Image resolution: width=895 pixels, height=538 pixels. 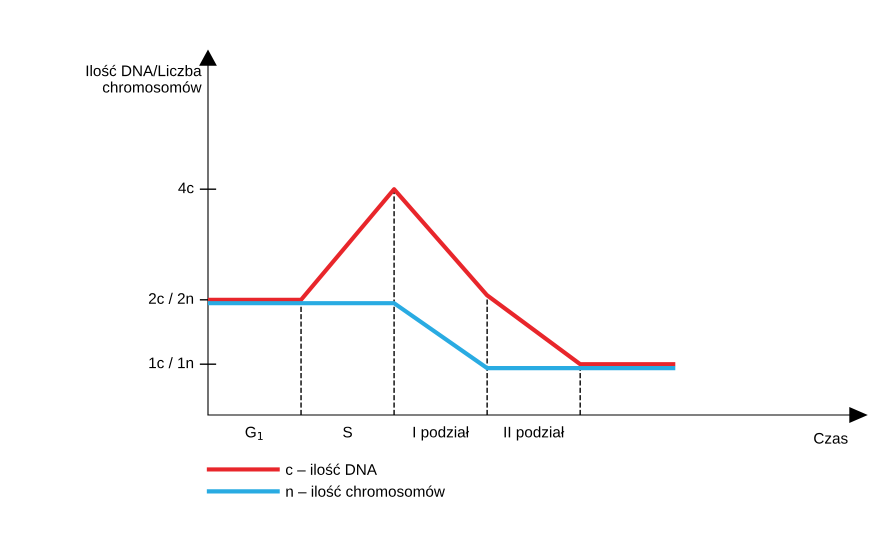 What do you see at coordinates (347, 432) in the screenshot?
I see `text: S` at bounding box center [347, 432].